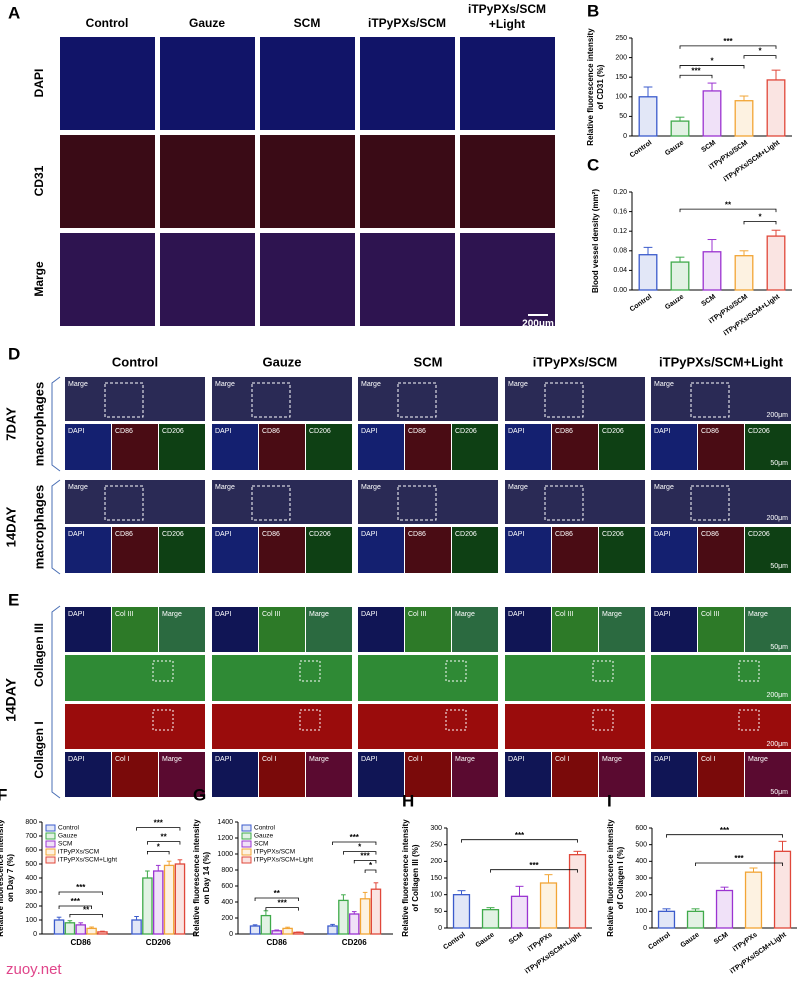 The height and width of the screenshot is (986, 802). What do you see at coordinates (641, 303) in the screenshot?
I see `x-tick-label: Control` at bounding box center [641, 303].